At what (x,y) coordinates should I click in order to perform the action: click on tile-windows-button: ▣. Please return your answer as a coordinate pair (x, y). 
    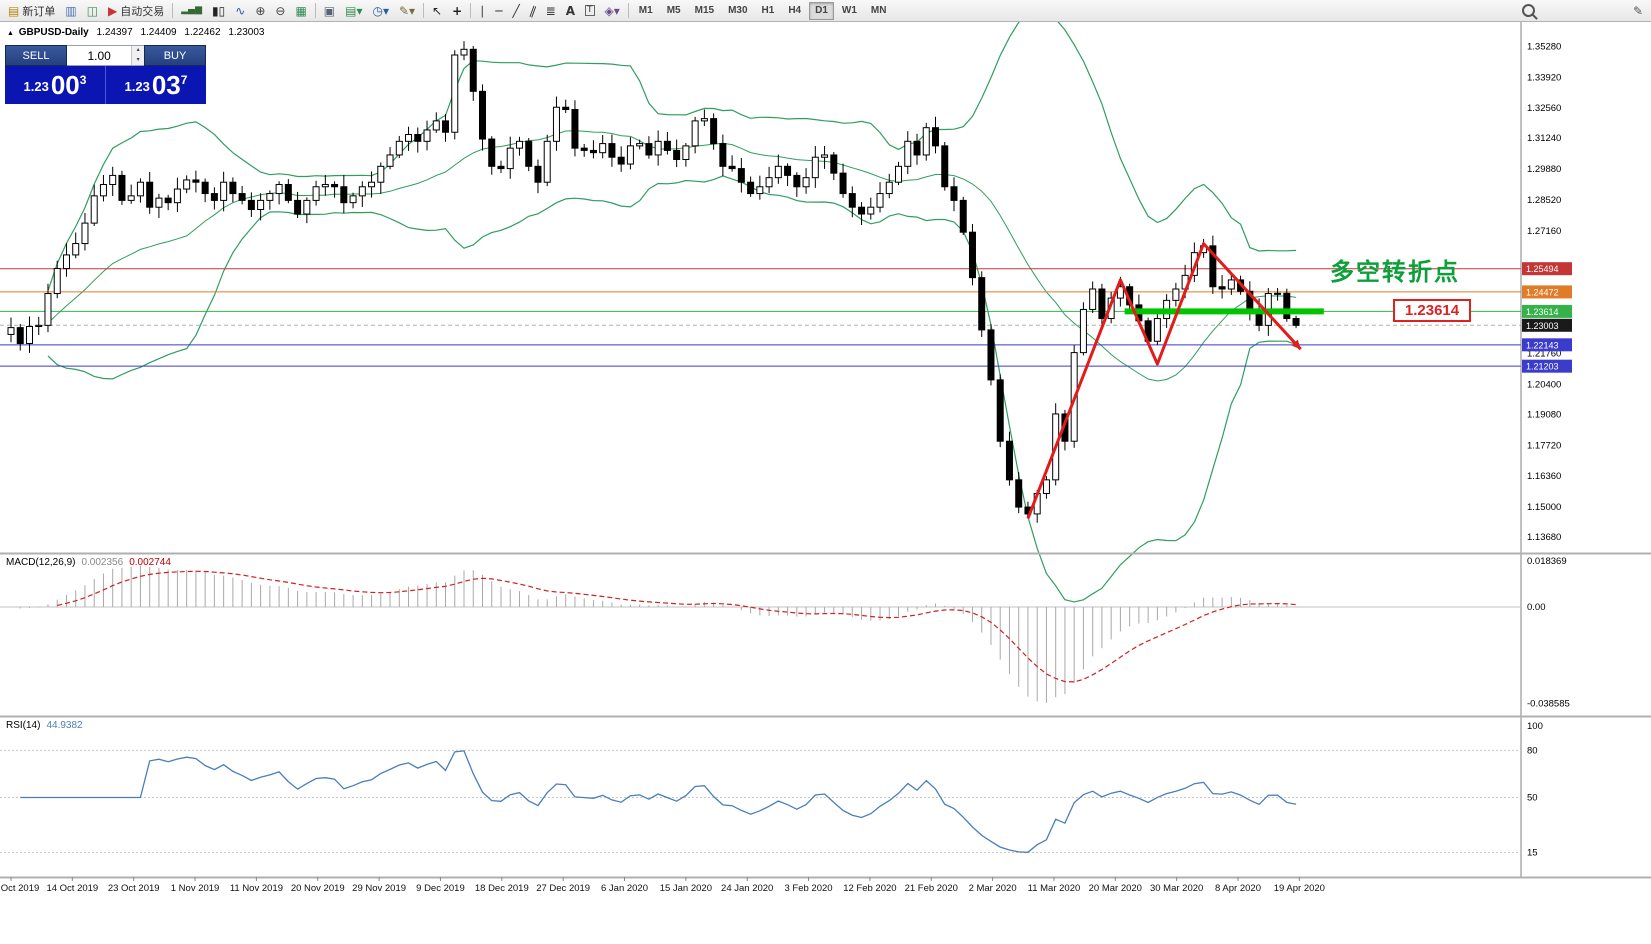
    Looking at the image, I should click on (329, 11).